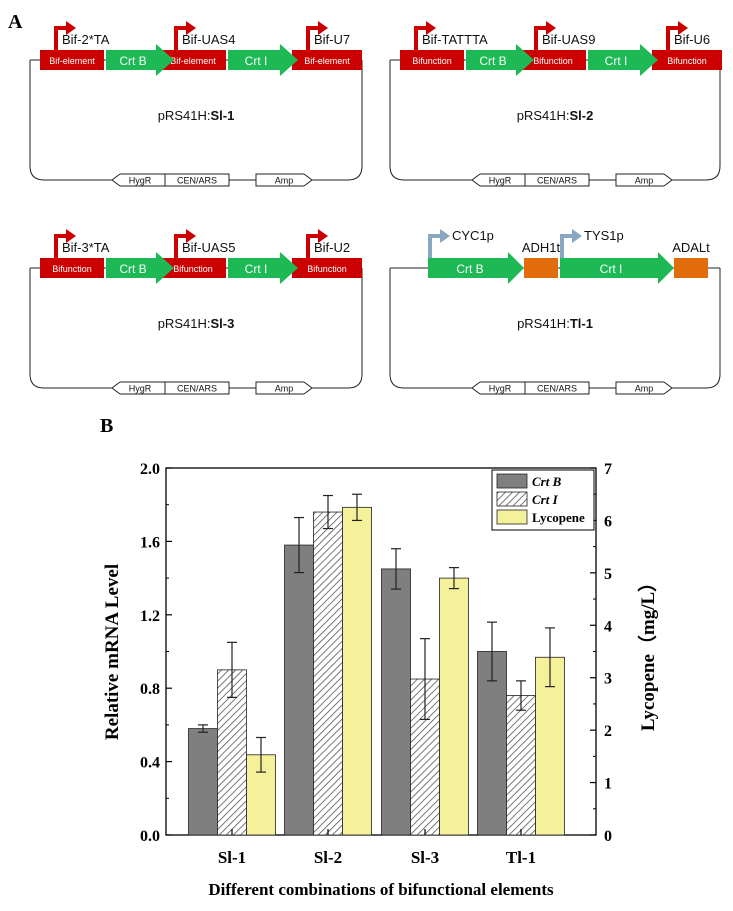 Image resolution: width=733 pixels, height=911 pixels. I want to click on construct-name-id: Sl-3, so click(222, 323).